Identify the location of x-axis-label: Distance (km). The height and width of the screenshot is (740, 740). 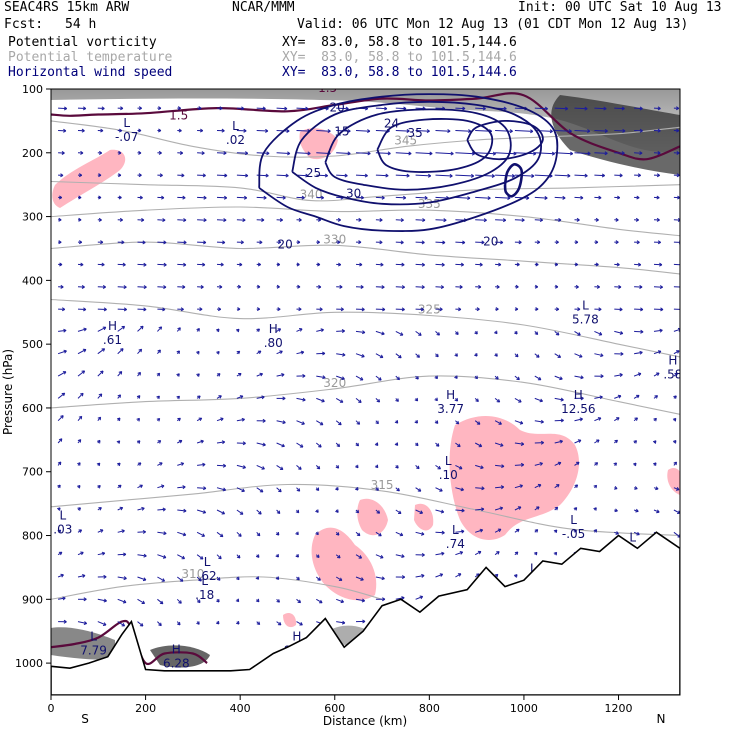
(365, 721).